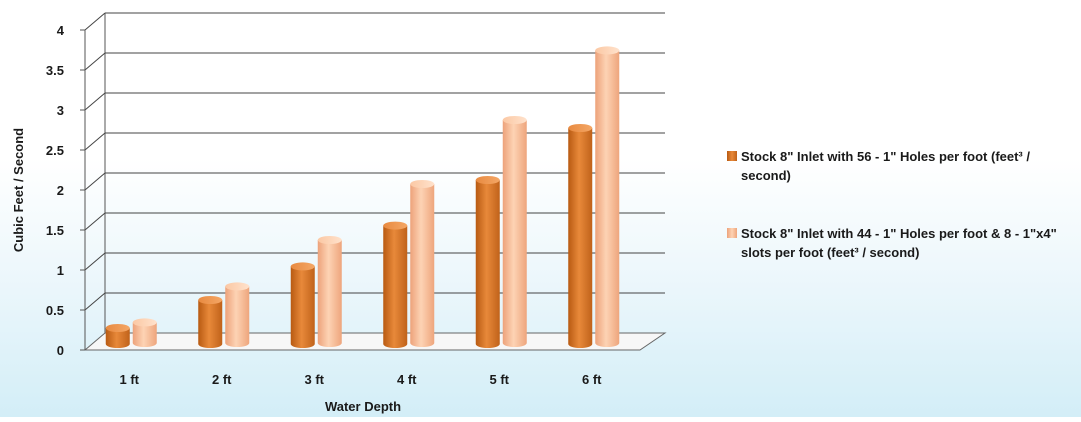 The width and height of the screenshot is (1081, 422). What do you see at coordinates (55, 150) in the screenshot?
I see `y-tick-label: 2.5` at bounding box center [55, 150].